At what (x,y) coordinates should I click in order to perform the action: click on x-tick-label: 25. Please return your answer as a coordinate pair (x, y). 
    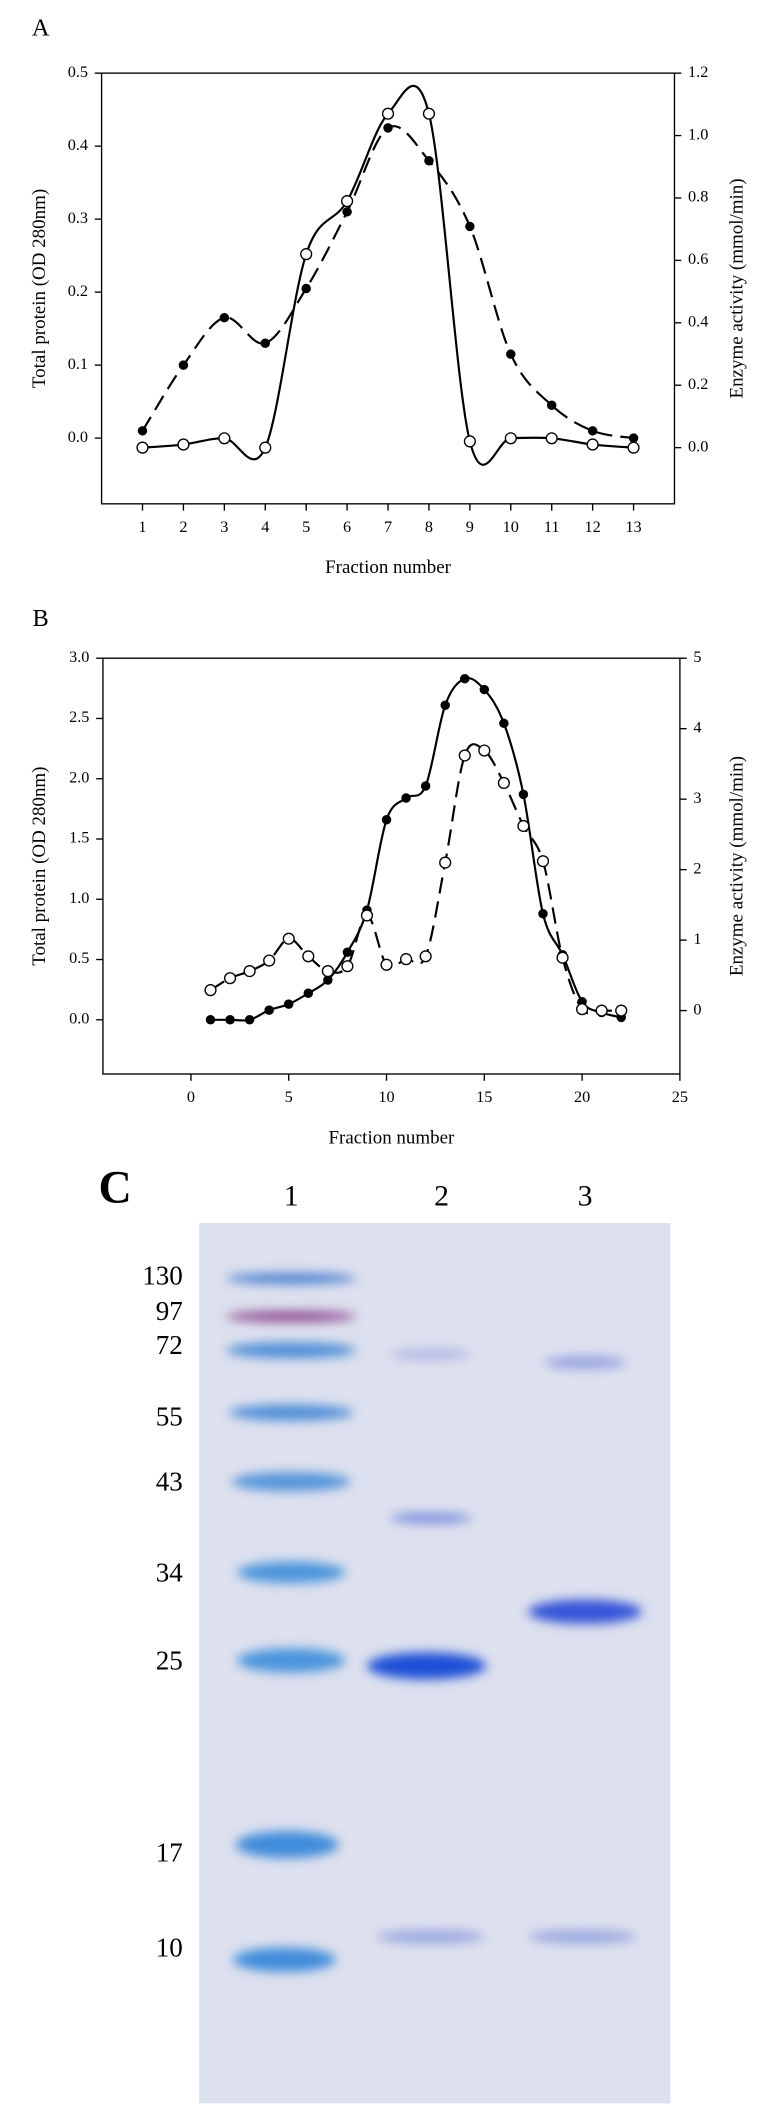
    Looking at the image, I should click on (680, 1097).